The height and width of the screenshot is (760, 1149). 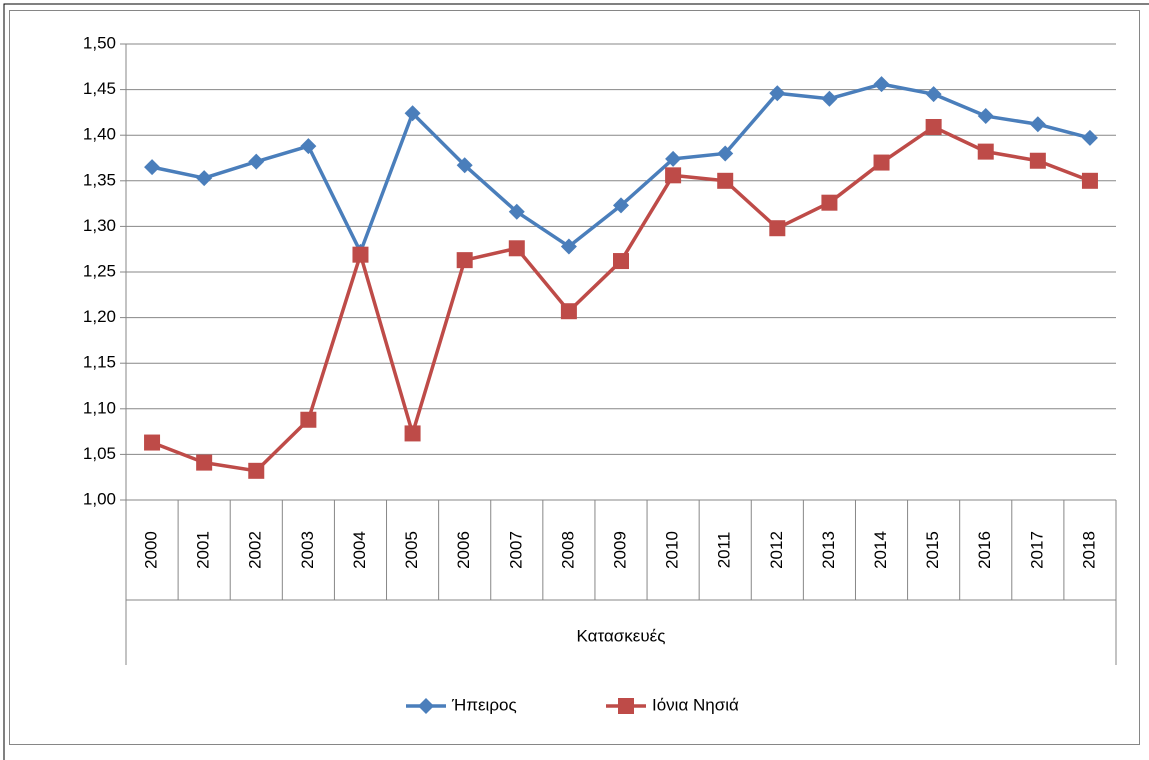 I want to click on x-tick-label: 2018, so click(x=1088, y=550).